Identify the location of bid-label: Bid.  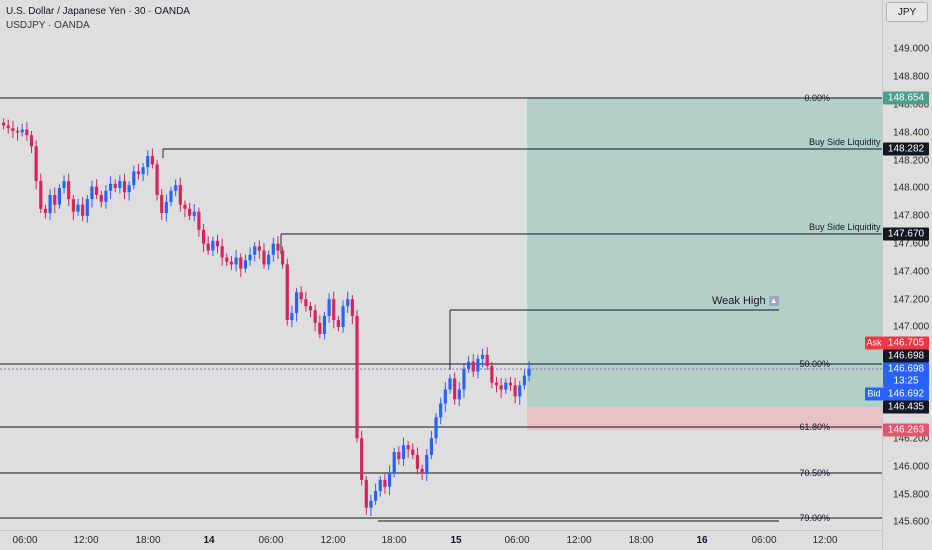
(874, 394).